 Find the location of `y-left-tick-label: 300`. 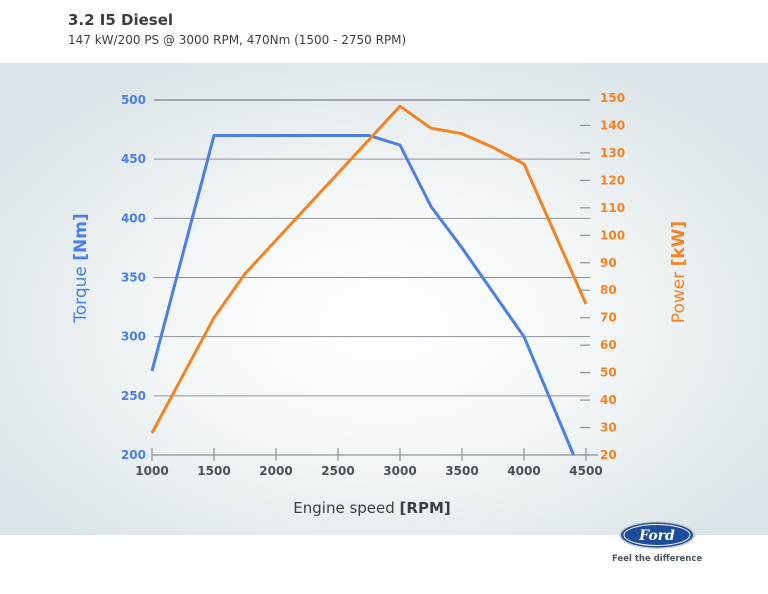

y-left-tick-label: 300 is located at coordinates (133, 337).